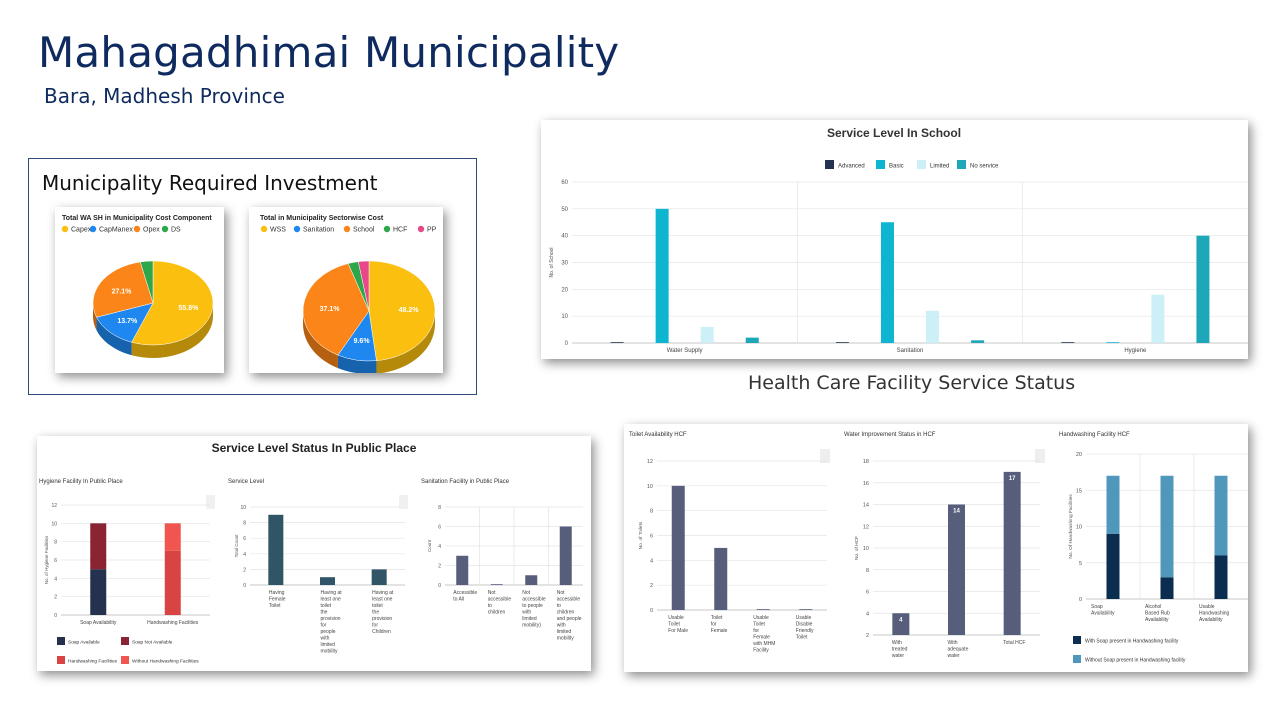 The height and width of the screenshot is (720, 1280). What do you see at coordinates (81, 230) in the screenshot?
I see `legend-label: Capex` at bounding box center [81, 230].